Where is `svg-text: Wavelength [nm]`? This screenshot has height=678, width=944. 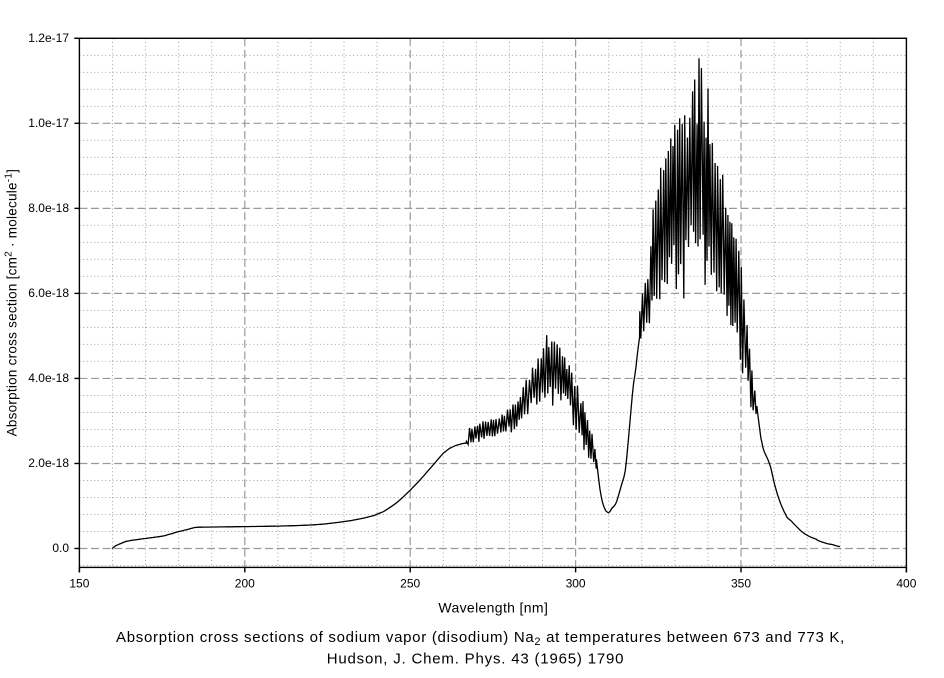 svg-text: Wavelength [nm] is located at coordinates (493, 607).